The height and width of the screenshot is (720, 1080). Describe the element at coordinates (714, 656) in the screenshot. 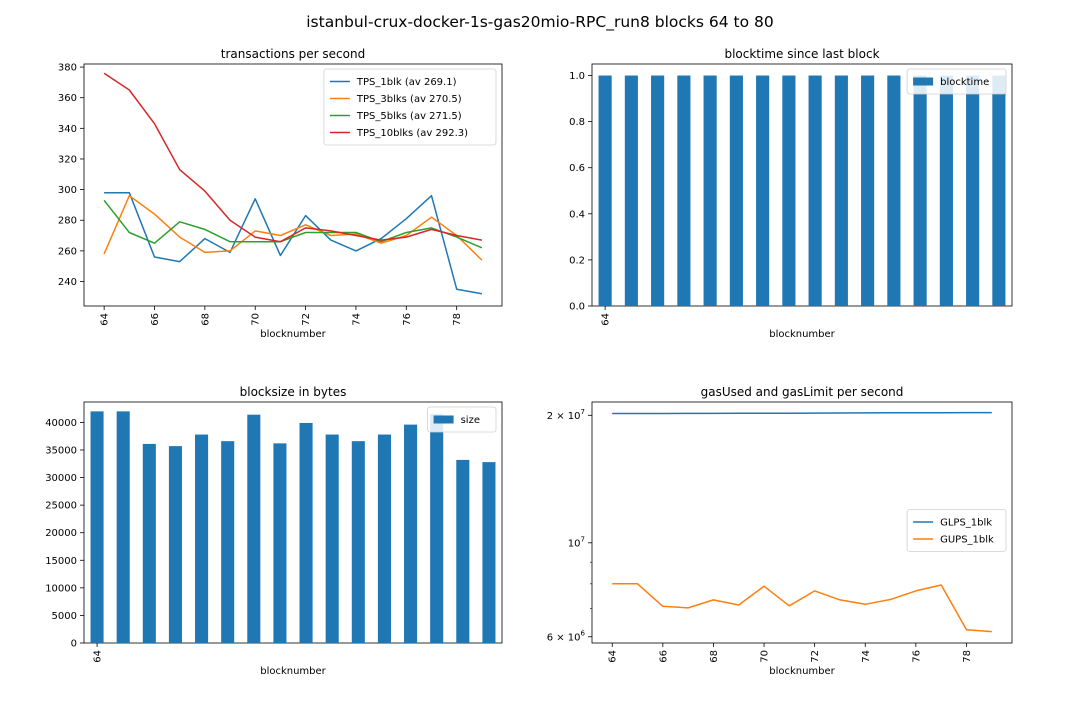

I see `x-tick-label: 68` at that location.